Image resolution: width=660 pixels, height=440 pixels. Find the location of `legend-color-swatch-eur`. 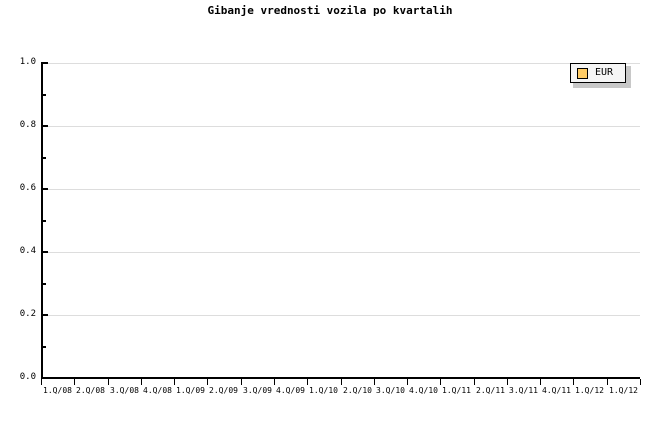

legend-color-swatch-eur is located at coordinates (582, 73).